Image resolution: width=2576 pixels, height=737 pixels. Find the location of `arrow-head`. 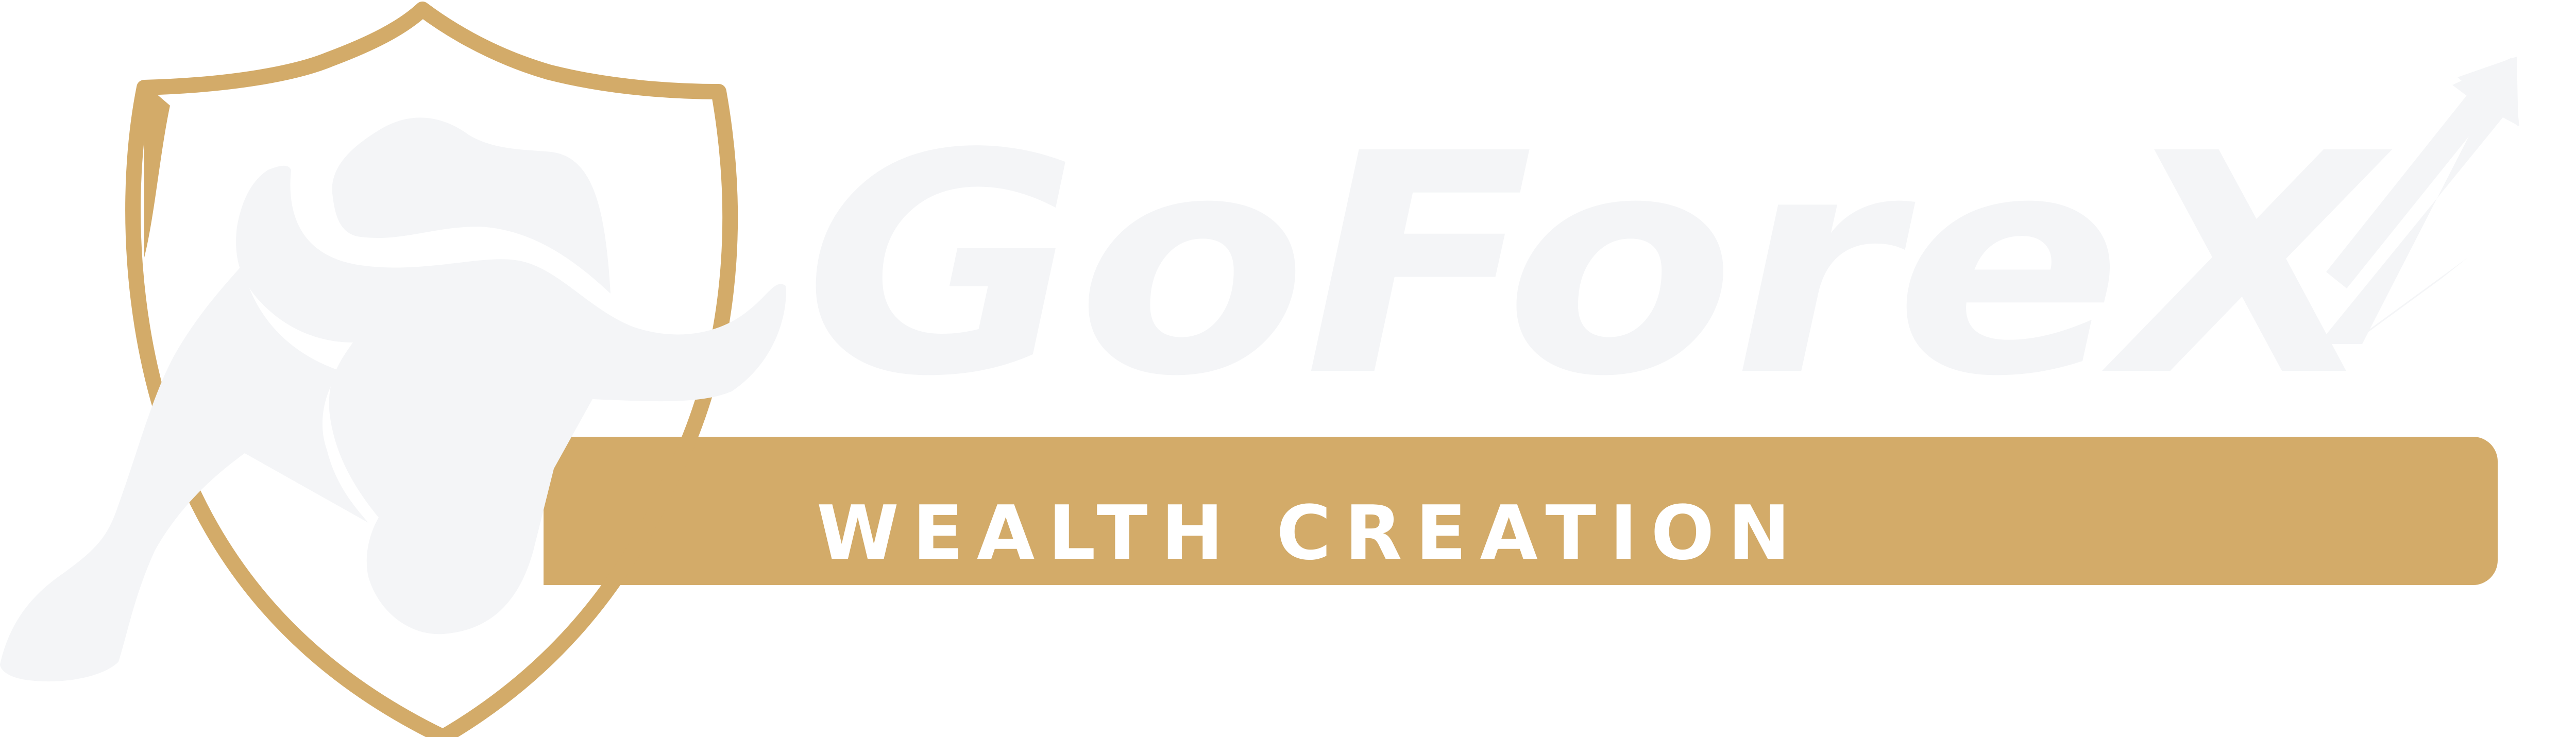

arrow-head is located at coordinates (2488, 91).